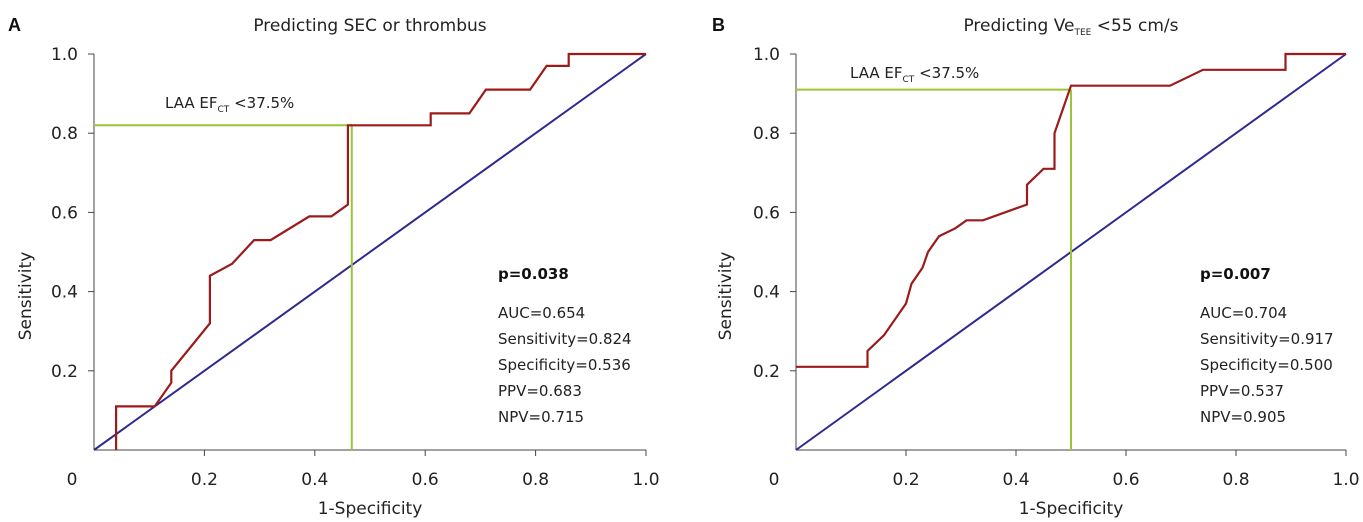 The image size is (1363, 522). Describe the element at coordinates (766, 293) in the screenshot. I see `y-tick-label-b: 0.4` at that location.